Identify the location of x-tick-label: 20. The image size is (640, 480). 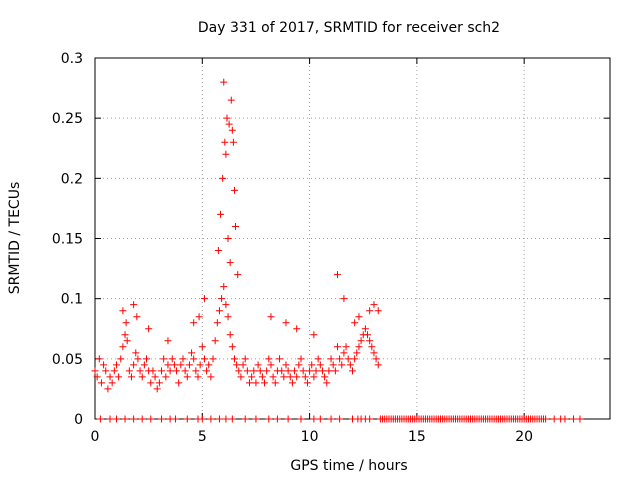
(524, 437).